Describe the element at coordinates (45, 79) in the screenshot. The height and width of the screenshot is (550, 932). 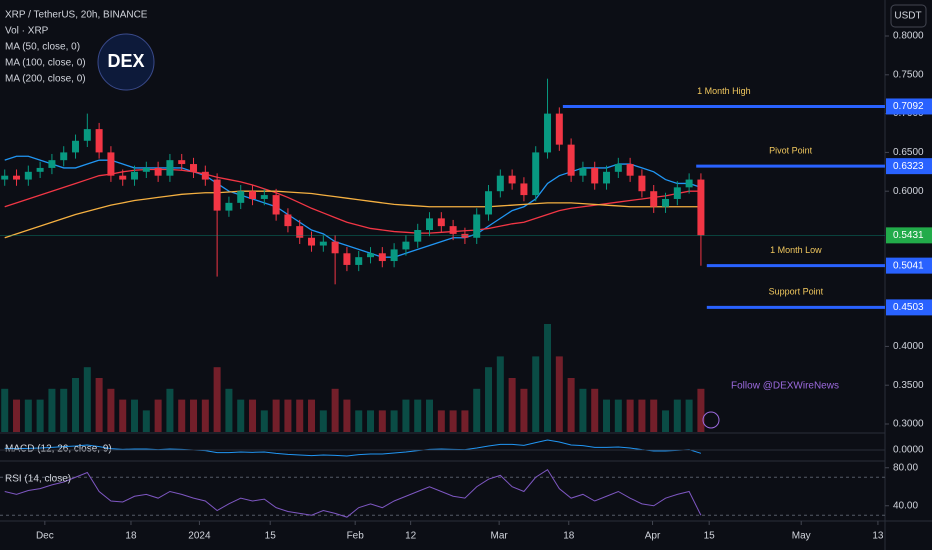
I see `legend-item: MA (200, close, 0)` at that location.